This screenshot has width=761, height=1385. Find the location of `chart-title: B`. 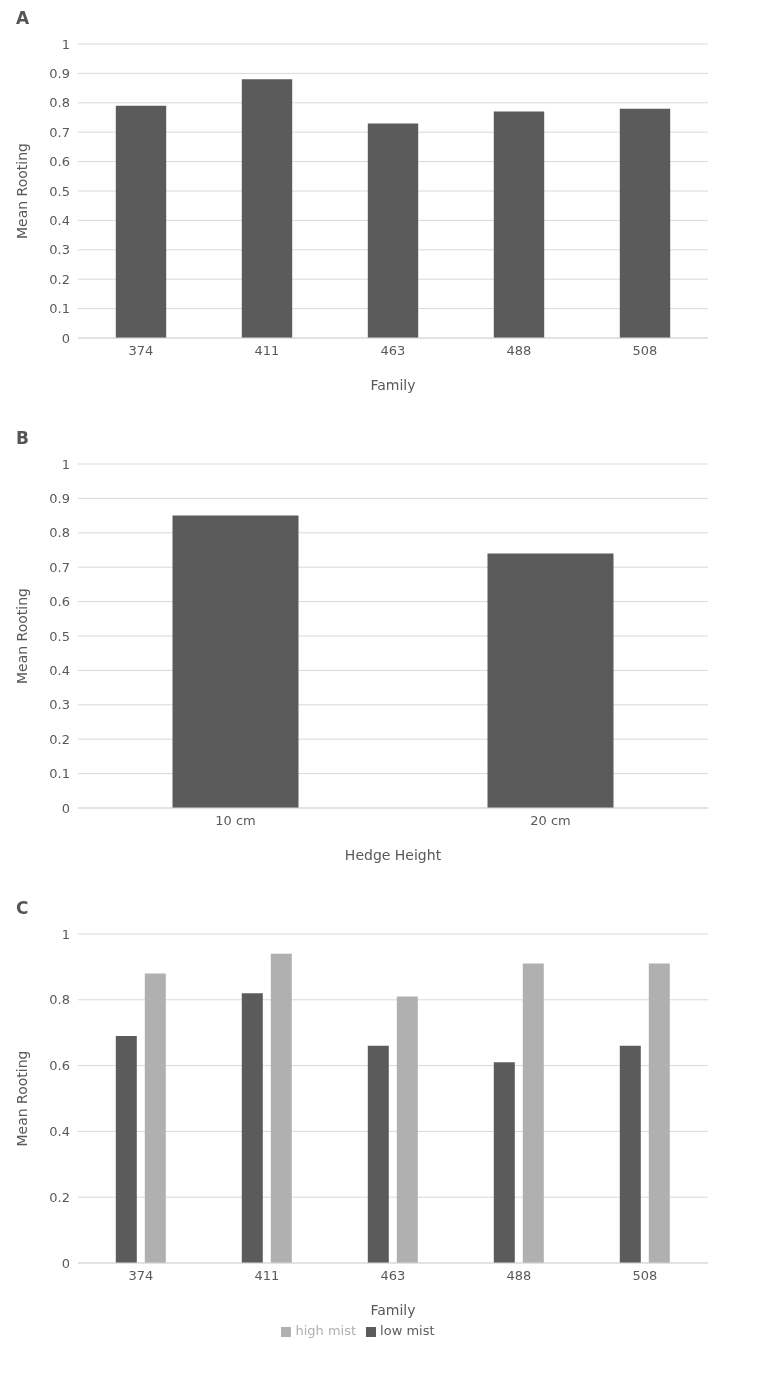

chart-title: B is located at coordinates (23, 439).